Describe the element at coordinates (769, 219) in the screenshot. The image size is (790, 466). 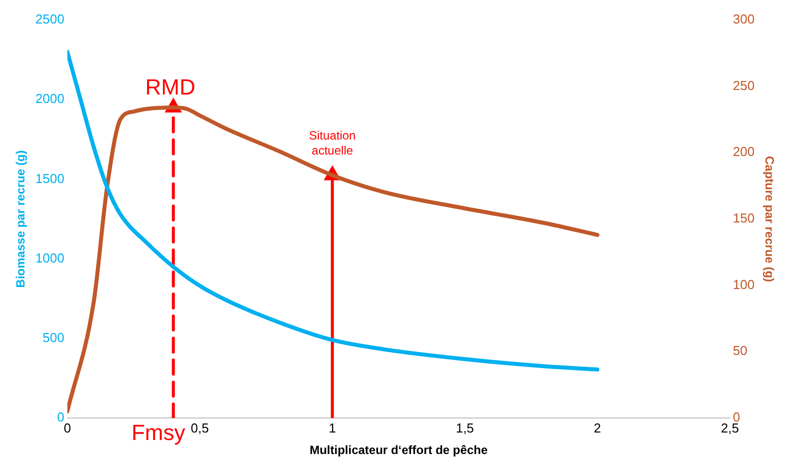
I see `y2-axis-title: Capture par recrue (g)` at that location.